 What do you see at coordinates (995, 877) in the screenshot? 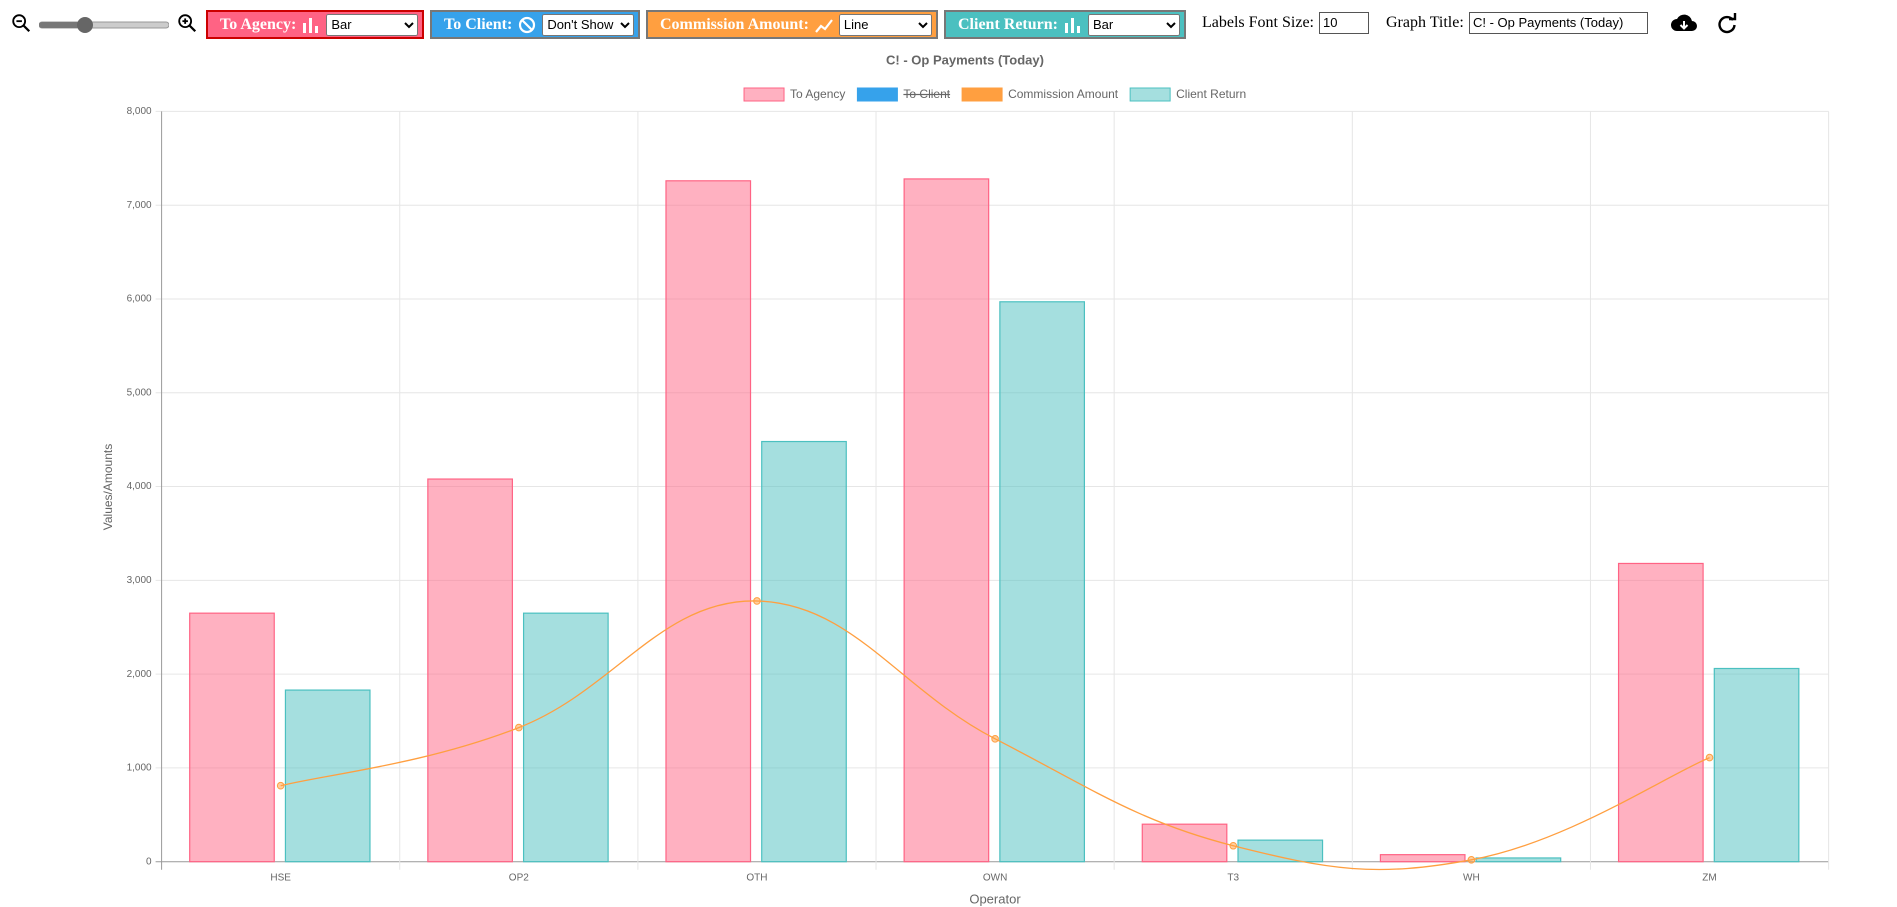
I see `x-tick-label: OWN` at bounding box center [995, 877].